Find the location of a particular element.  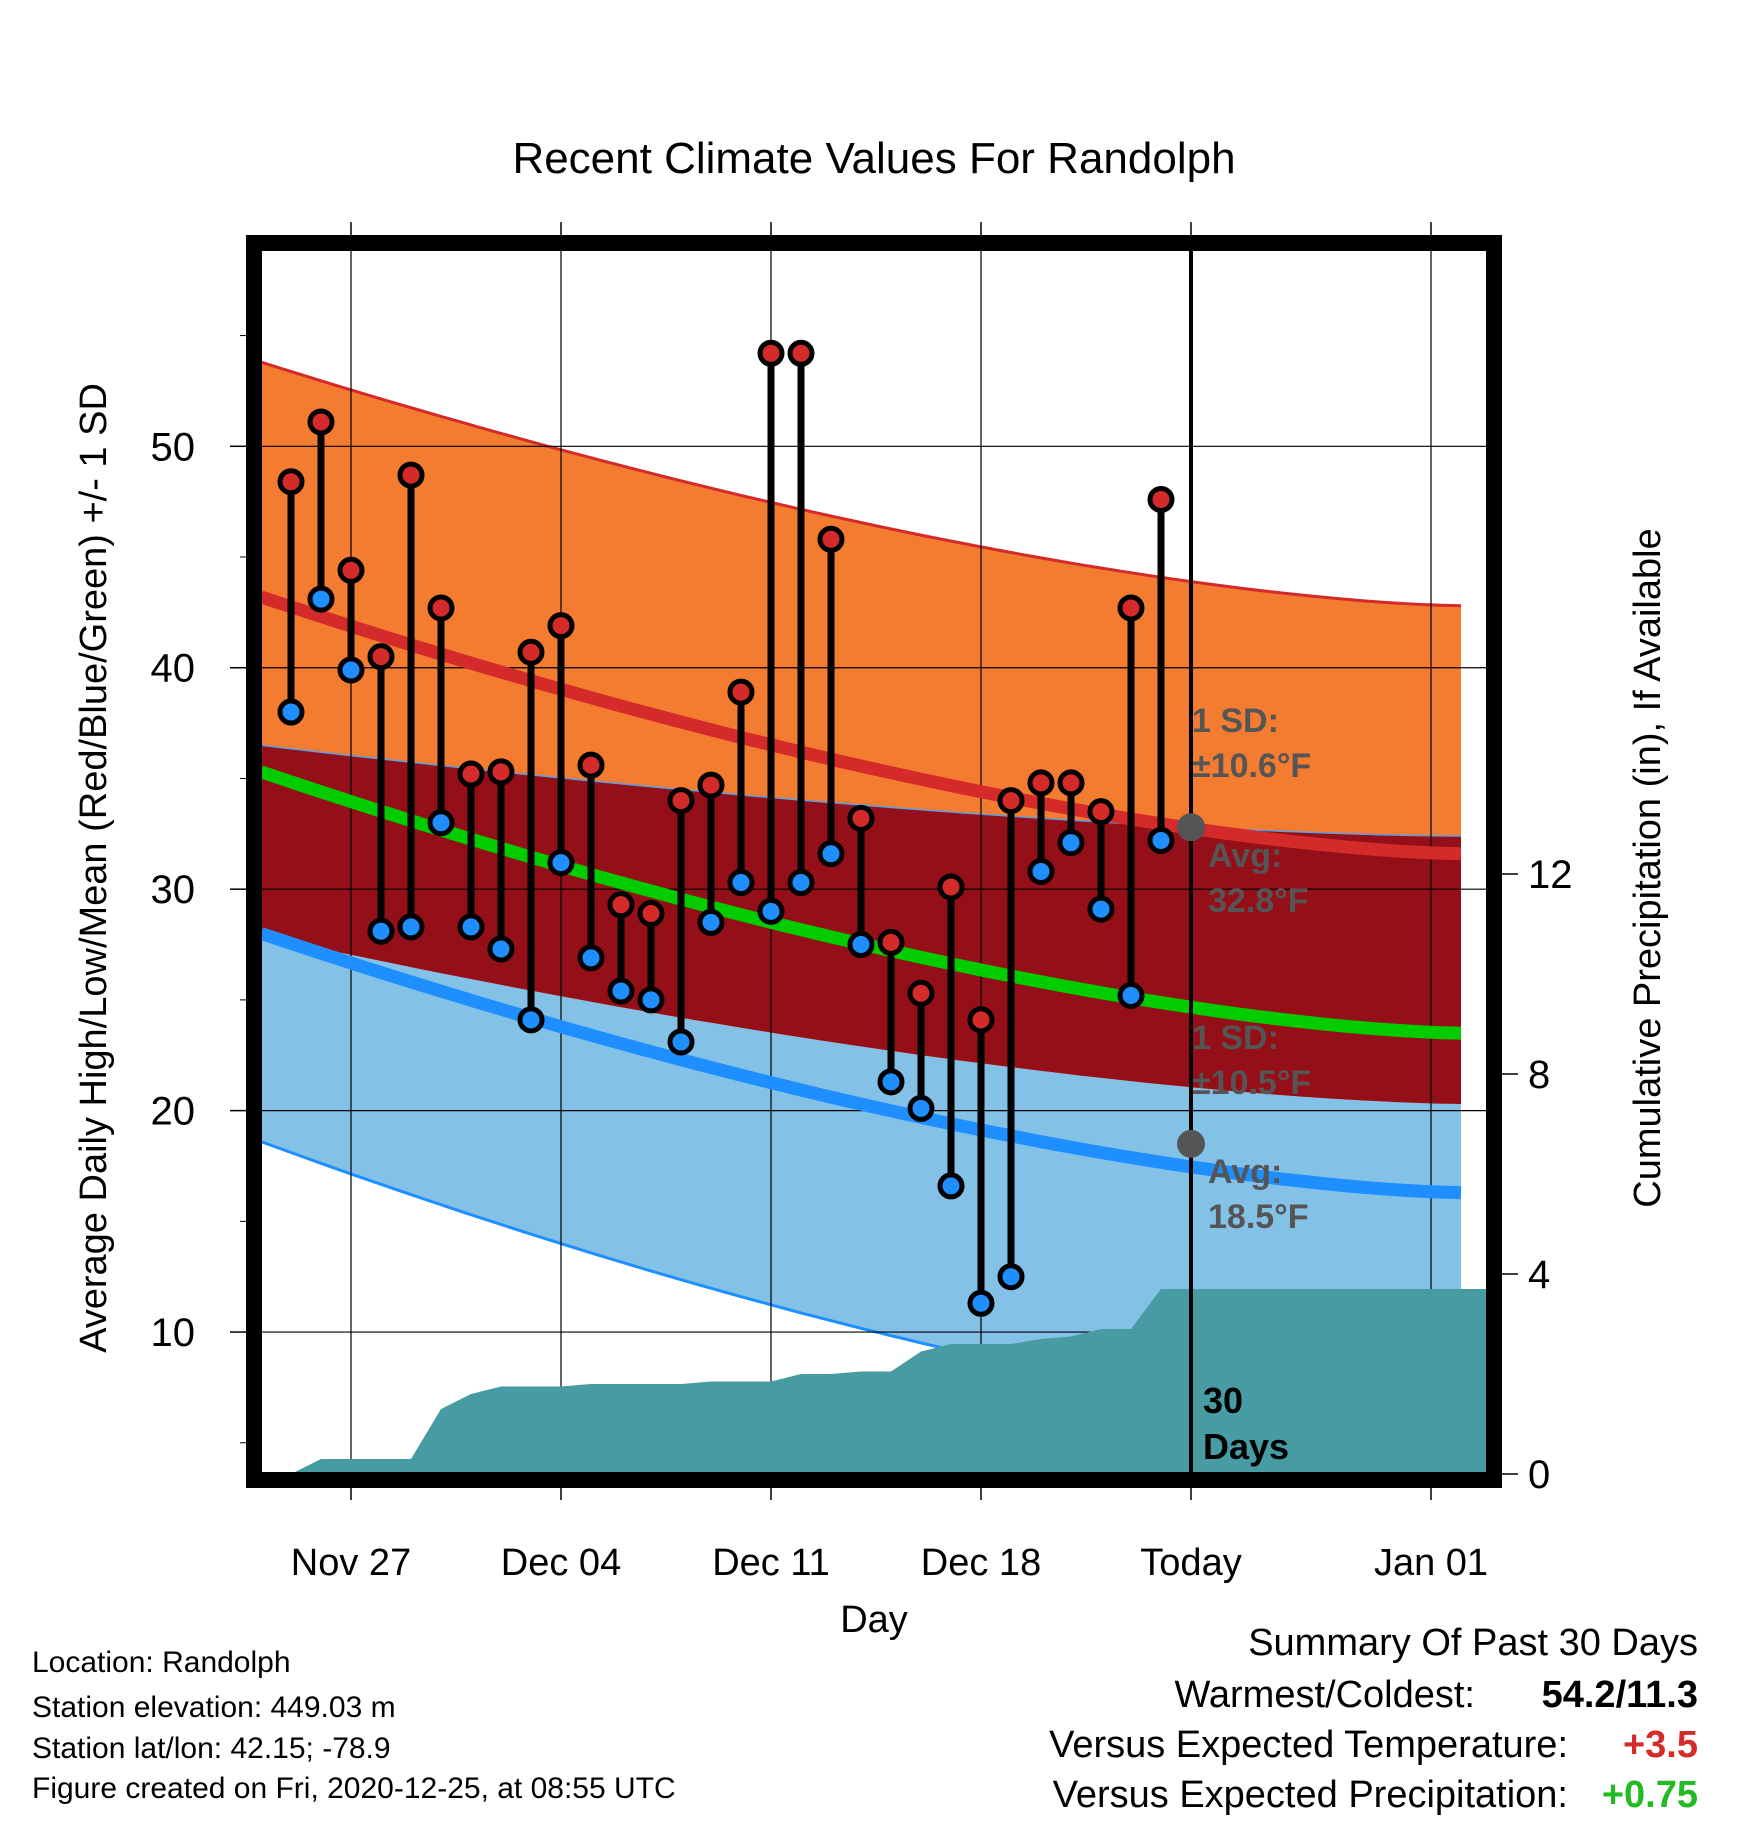

elevation-text: Station elevation: 449.03 m is located at coordinates (214, 1707).